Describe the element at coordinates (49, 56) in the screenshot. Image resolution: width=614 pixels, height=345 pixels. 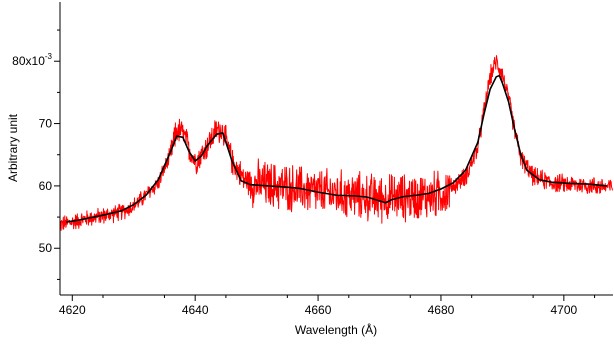
I see `y-tick-label-superscript: -3` at that location.